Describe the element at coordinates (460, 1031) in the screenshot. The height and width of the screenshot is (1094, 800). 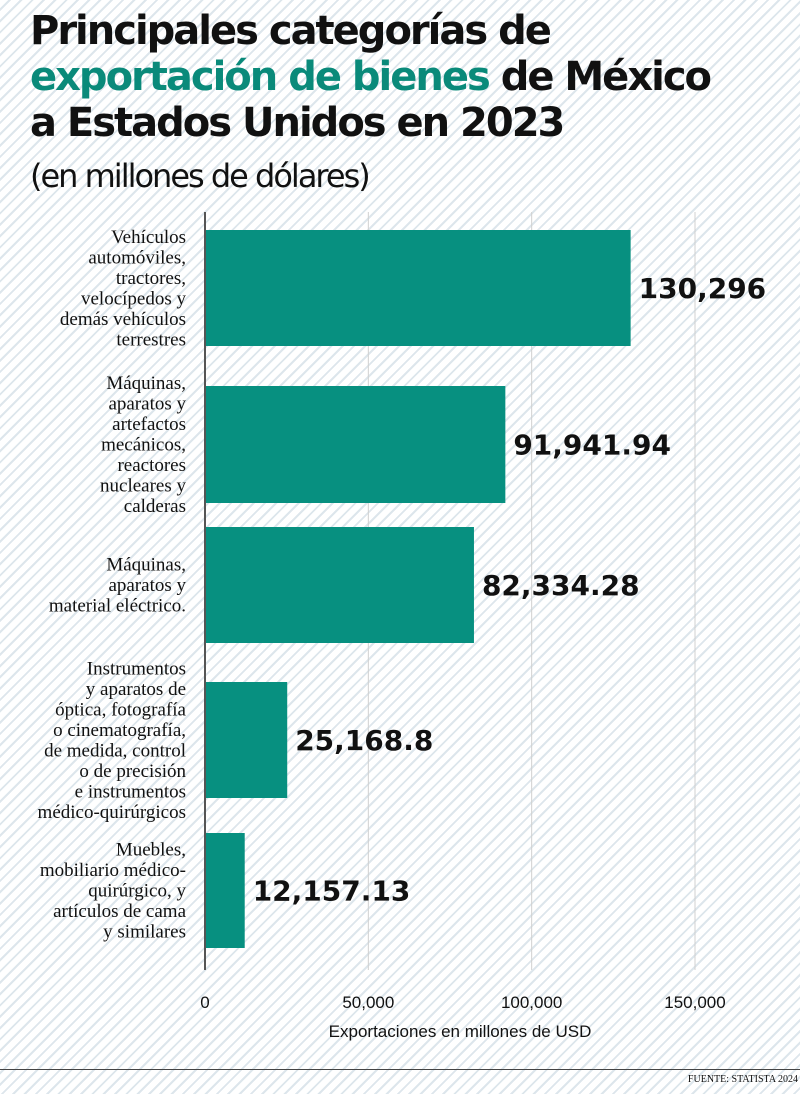
I see `x-axis-title: Exportaciones en millones de USD` at that location.